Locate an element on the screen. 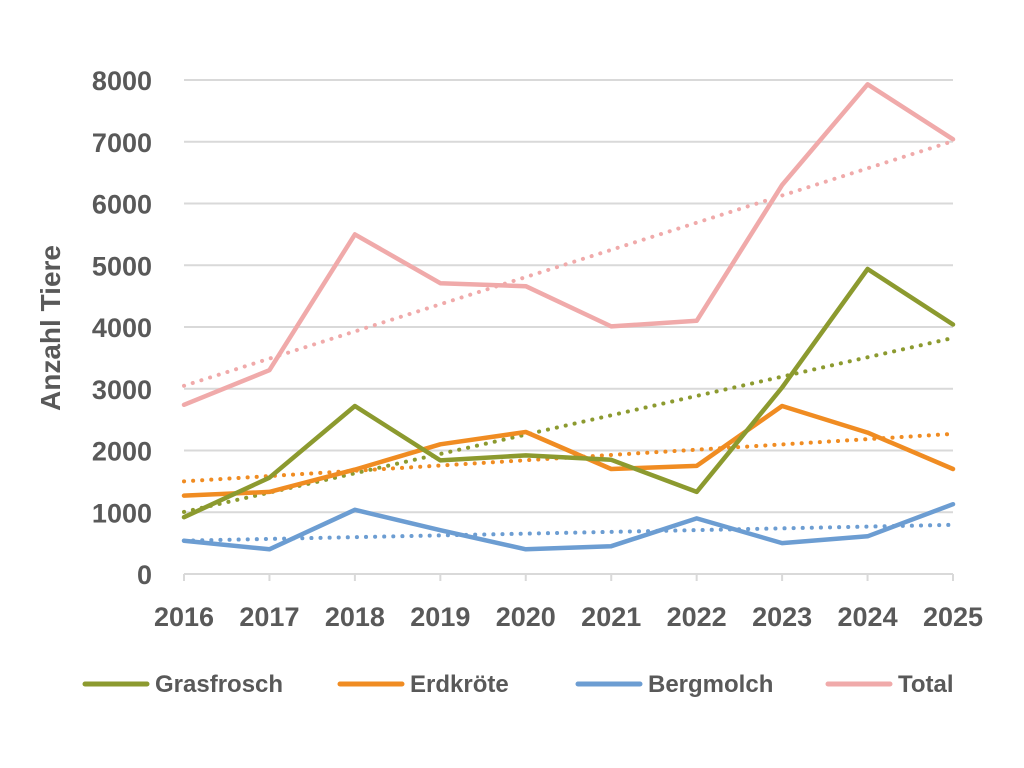  x-tick-label: 2019 is located at coordinates (440, 617).